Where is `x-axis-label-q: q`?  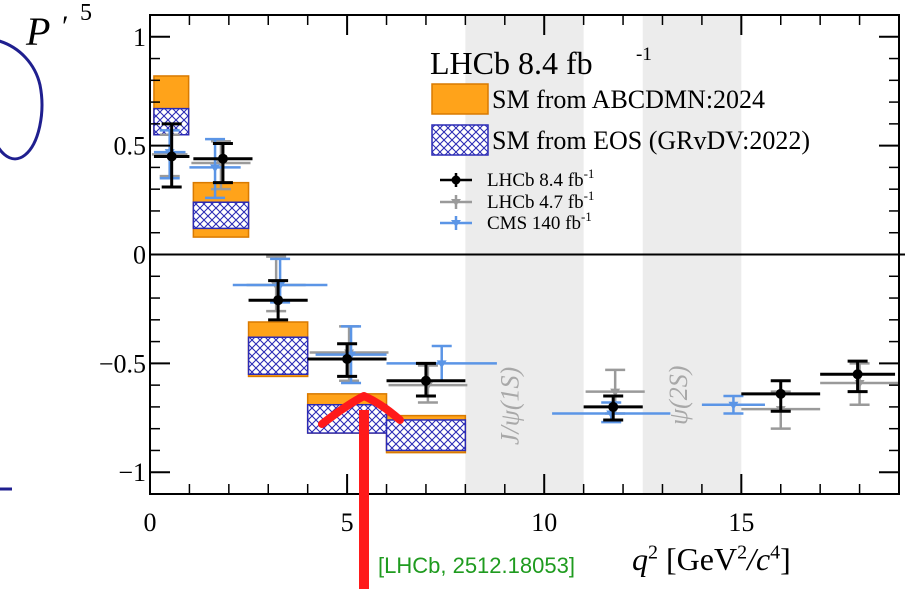 x-axis-label-q: q is located at coordinates (640, 559).